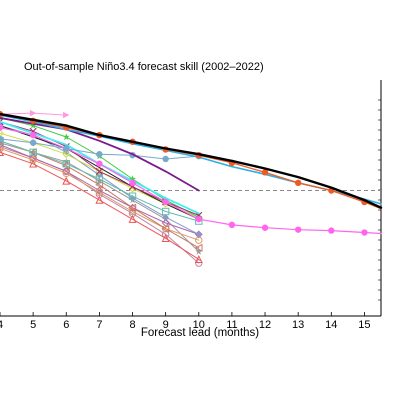 The width and height of the screenshot is (400, 400). Describe the element at coordinates (99, 325) in the screenshot. I see `x-tick-label: 7` at that location.